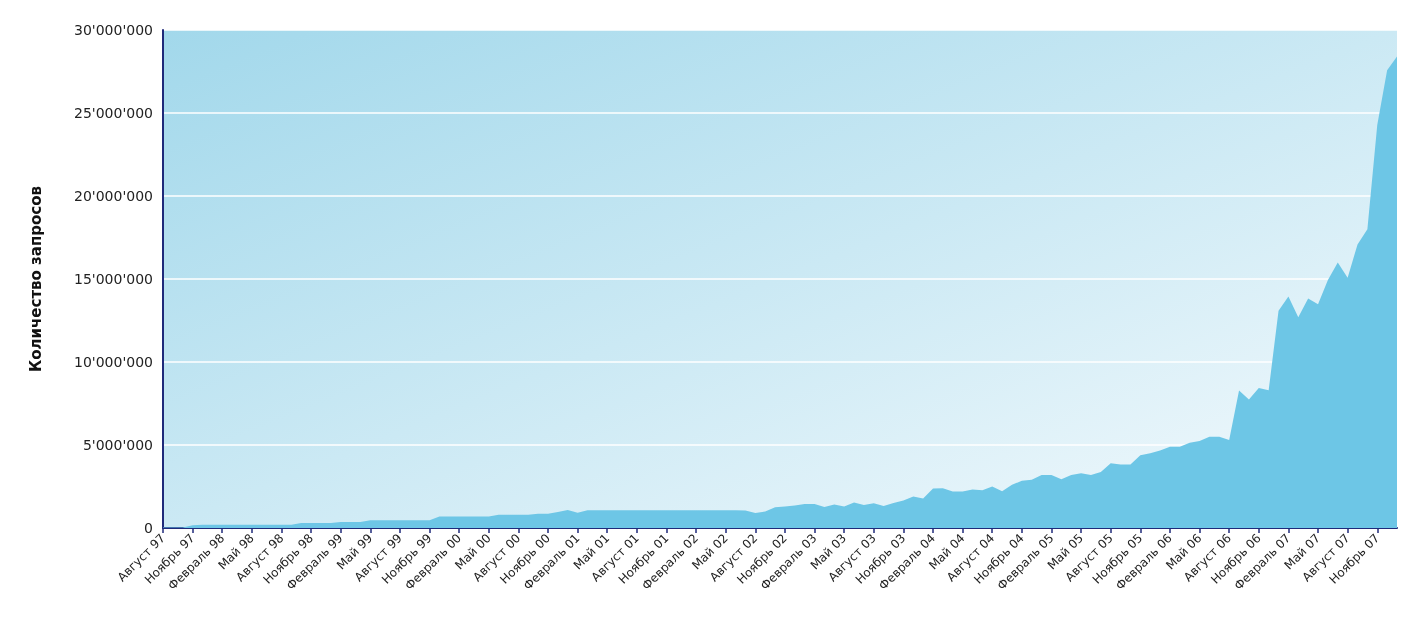 This screenshot has width=1402, height=632. Describe the element at coordinates (113, 362) in the screenshot. I see `y-tick-label: 10'000'000` at that location.